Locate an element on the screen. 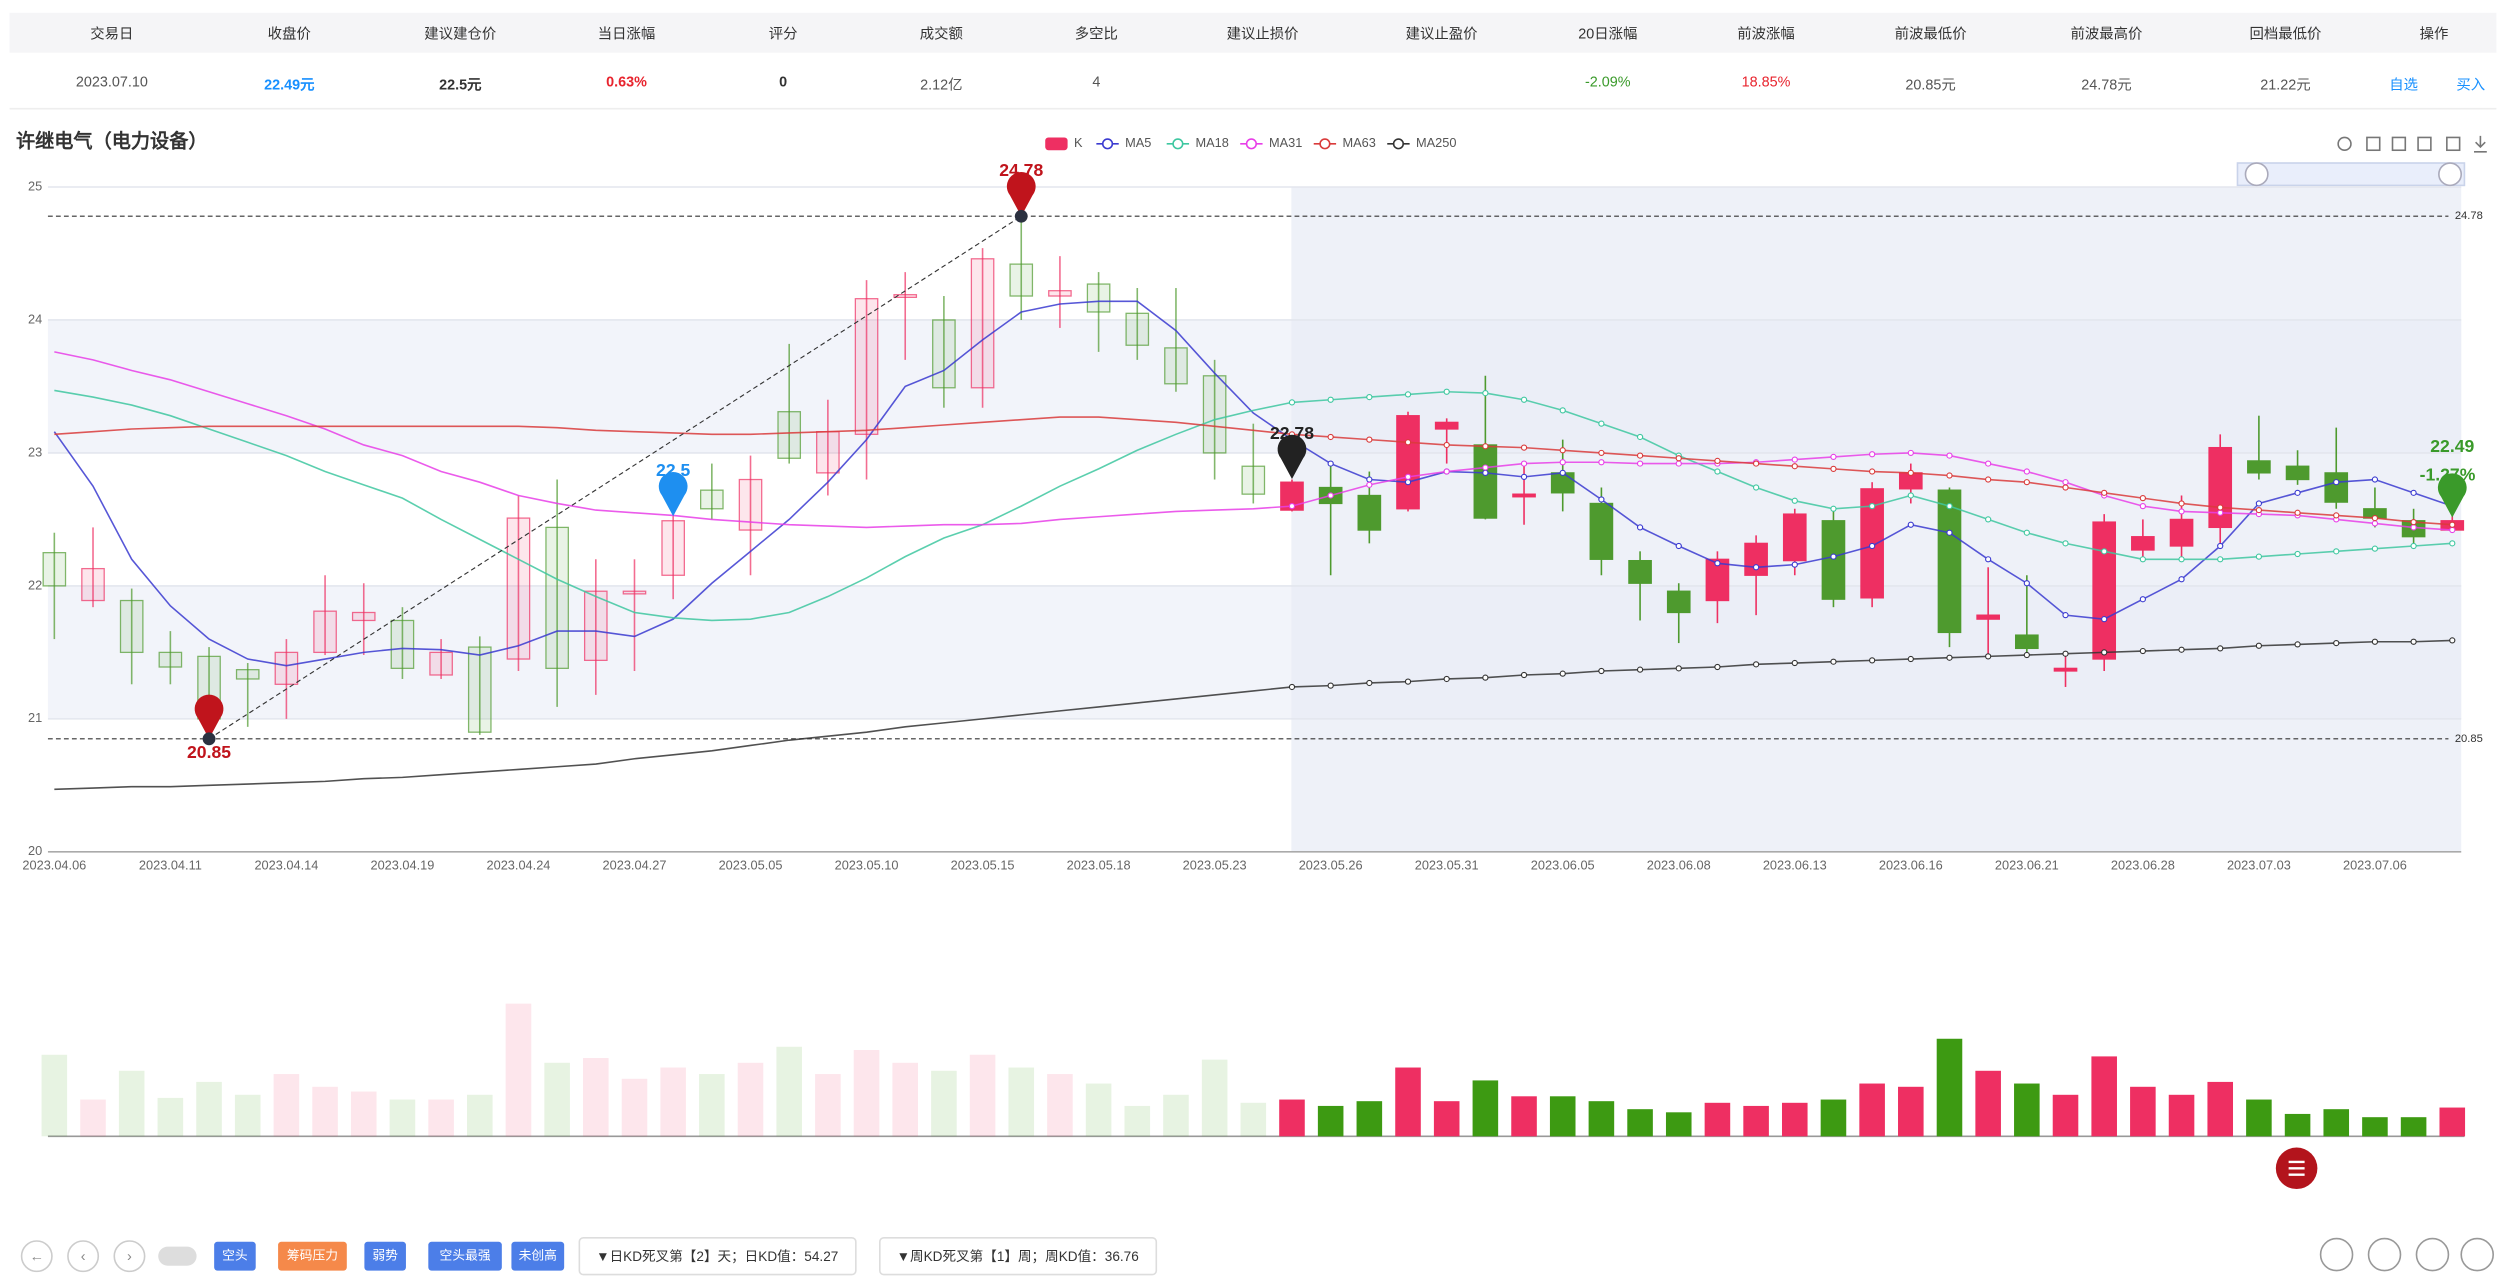  prev-button: ‹ is located at coordinates (83, 1256).